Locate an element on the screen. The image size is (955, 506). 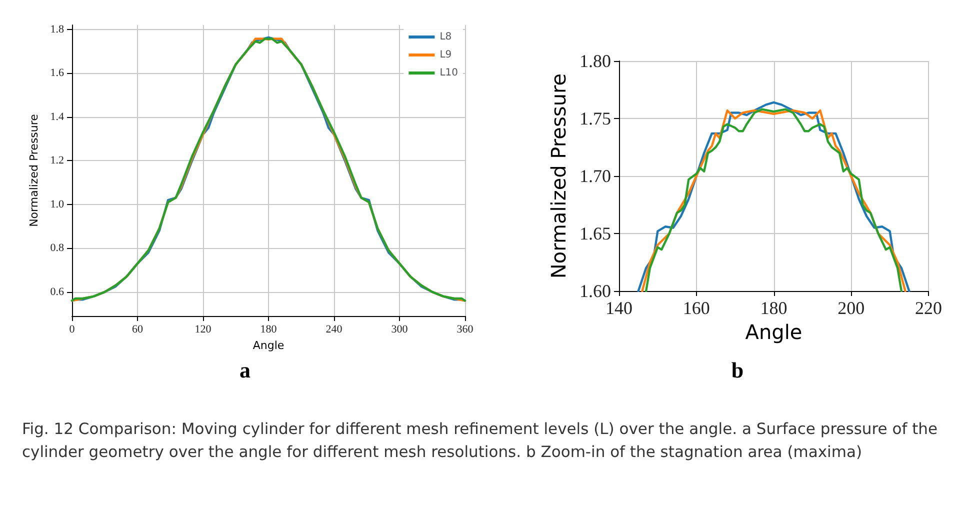
x-tick-label: 140 is located at coordinates (619, 308).